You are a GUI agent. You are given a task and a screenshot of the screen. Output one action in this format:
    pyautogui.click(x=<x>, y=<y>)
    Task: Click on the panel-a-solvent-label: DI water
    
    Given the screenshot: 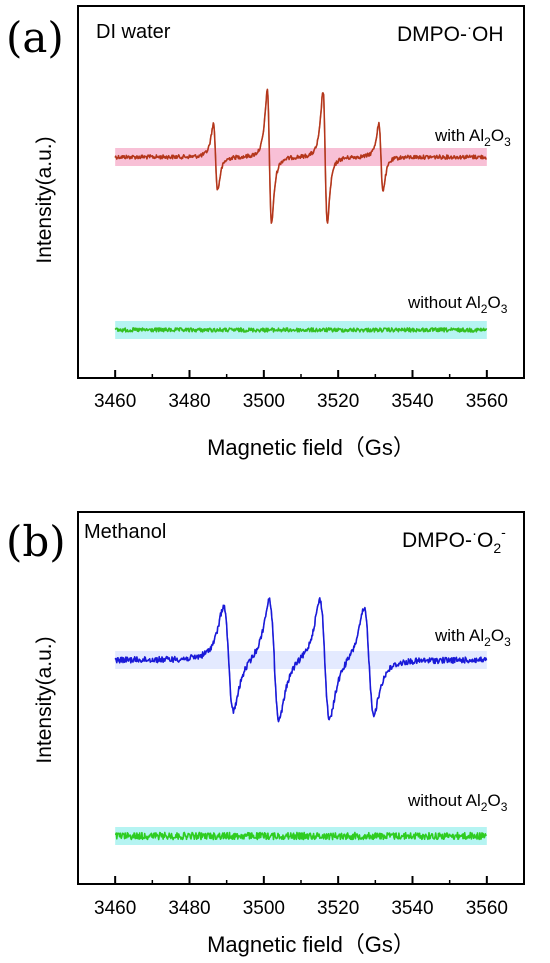 What is the action you would take?
    pyautogui.click(x=133, y=32)
    